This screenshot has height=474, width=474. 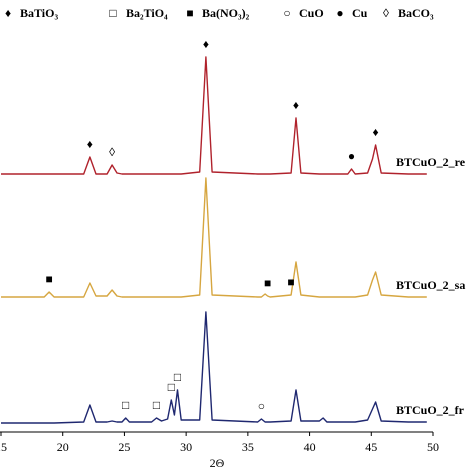 What do you see at coordinates (186, 447) in the screenshot?
I see `x-tick-label: 30` at bounding box center [186, 447].